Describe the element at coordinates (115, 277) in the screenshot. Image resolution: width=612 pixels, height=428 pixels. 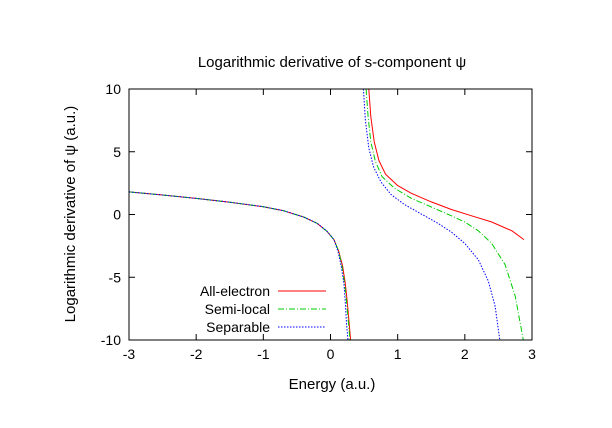
I see `y-tick-label: -5` at that location.